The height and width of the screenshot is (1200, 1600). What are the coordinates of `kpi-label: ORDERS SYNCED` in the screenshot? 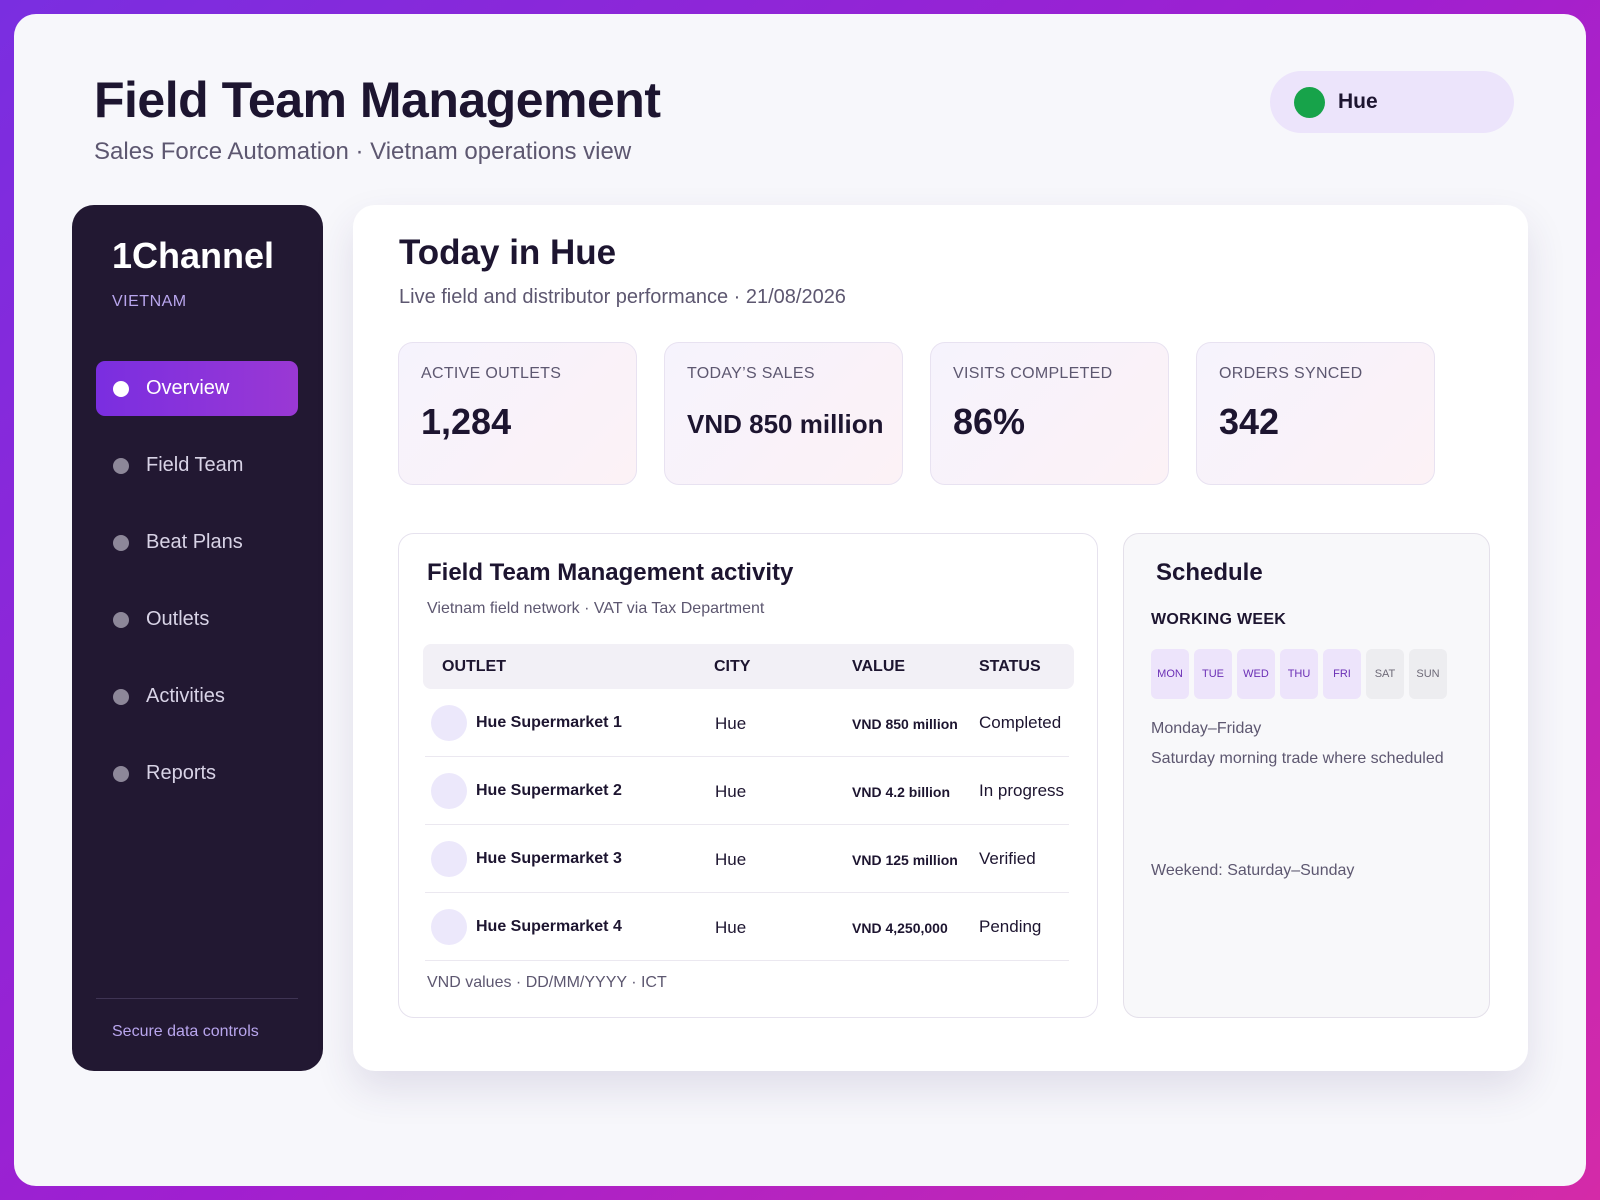 It's located at (1291, 373).